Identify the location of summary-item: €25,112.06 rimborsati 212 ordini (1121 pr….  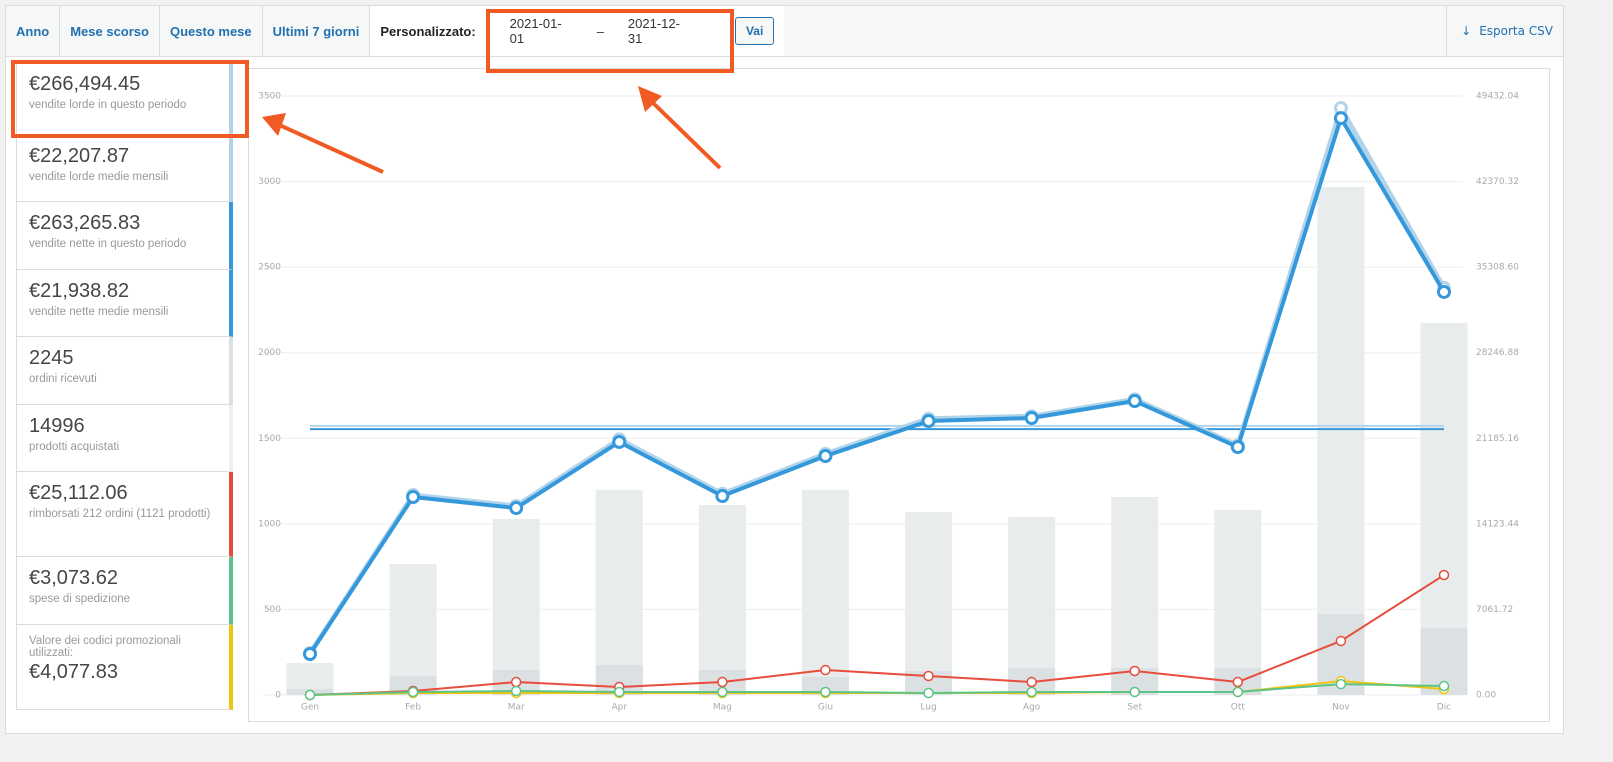
(124, 514).